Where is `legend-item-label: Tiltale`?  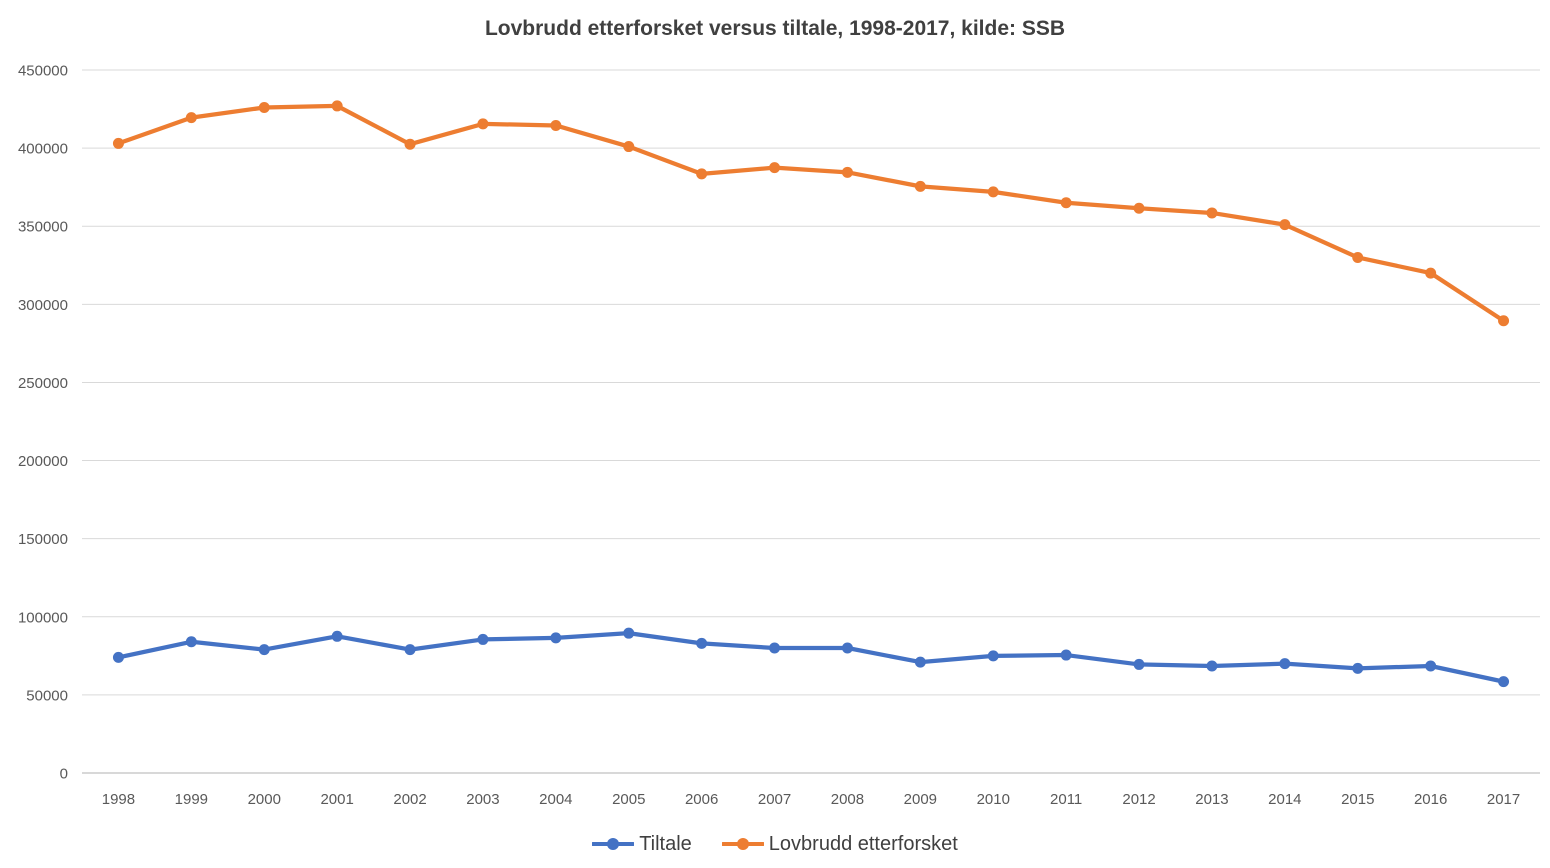
legend-item-label: Tiltale is located at coordinates (665, 843).